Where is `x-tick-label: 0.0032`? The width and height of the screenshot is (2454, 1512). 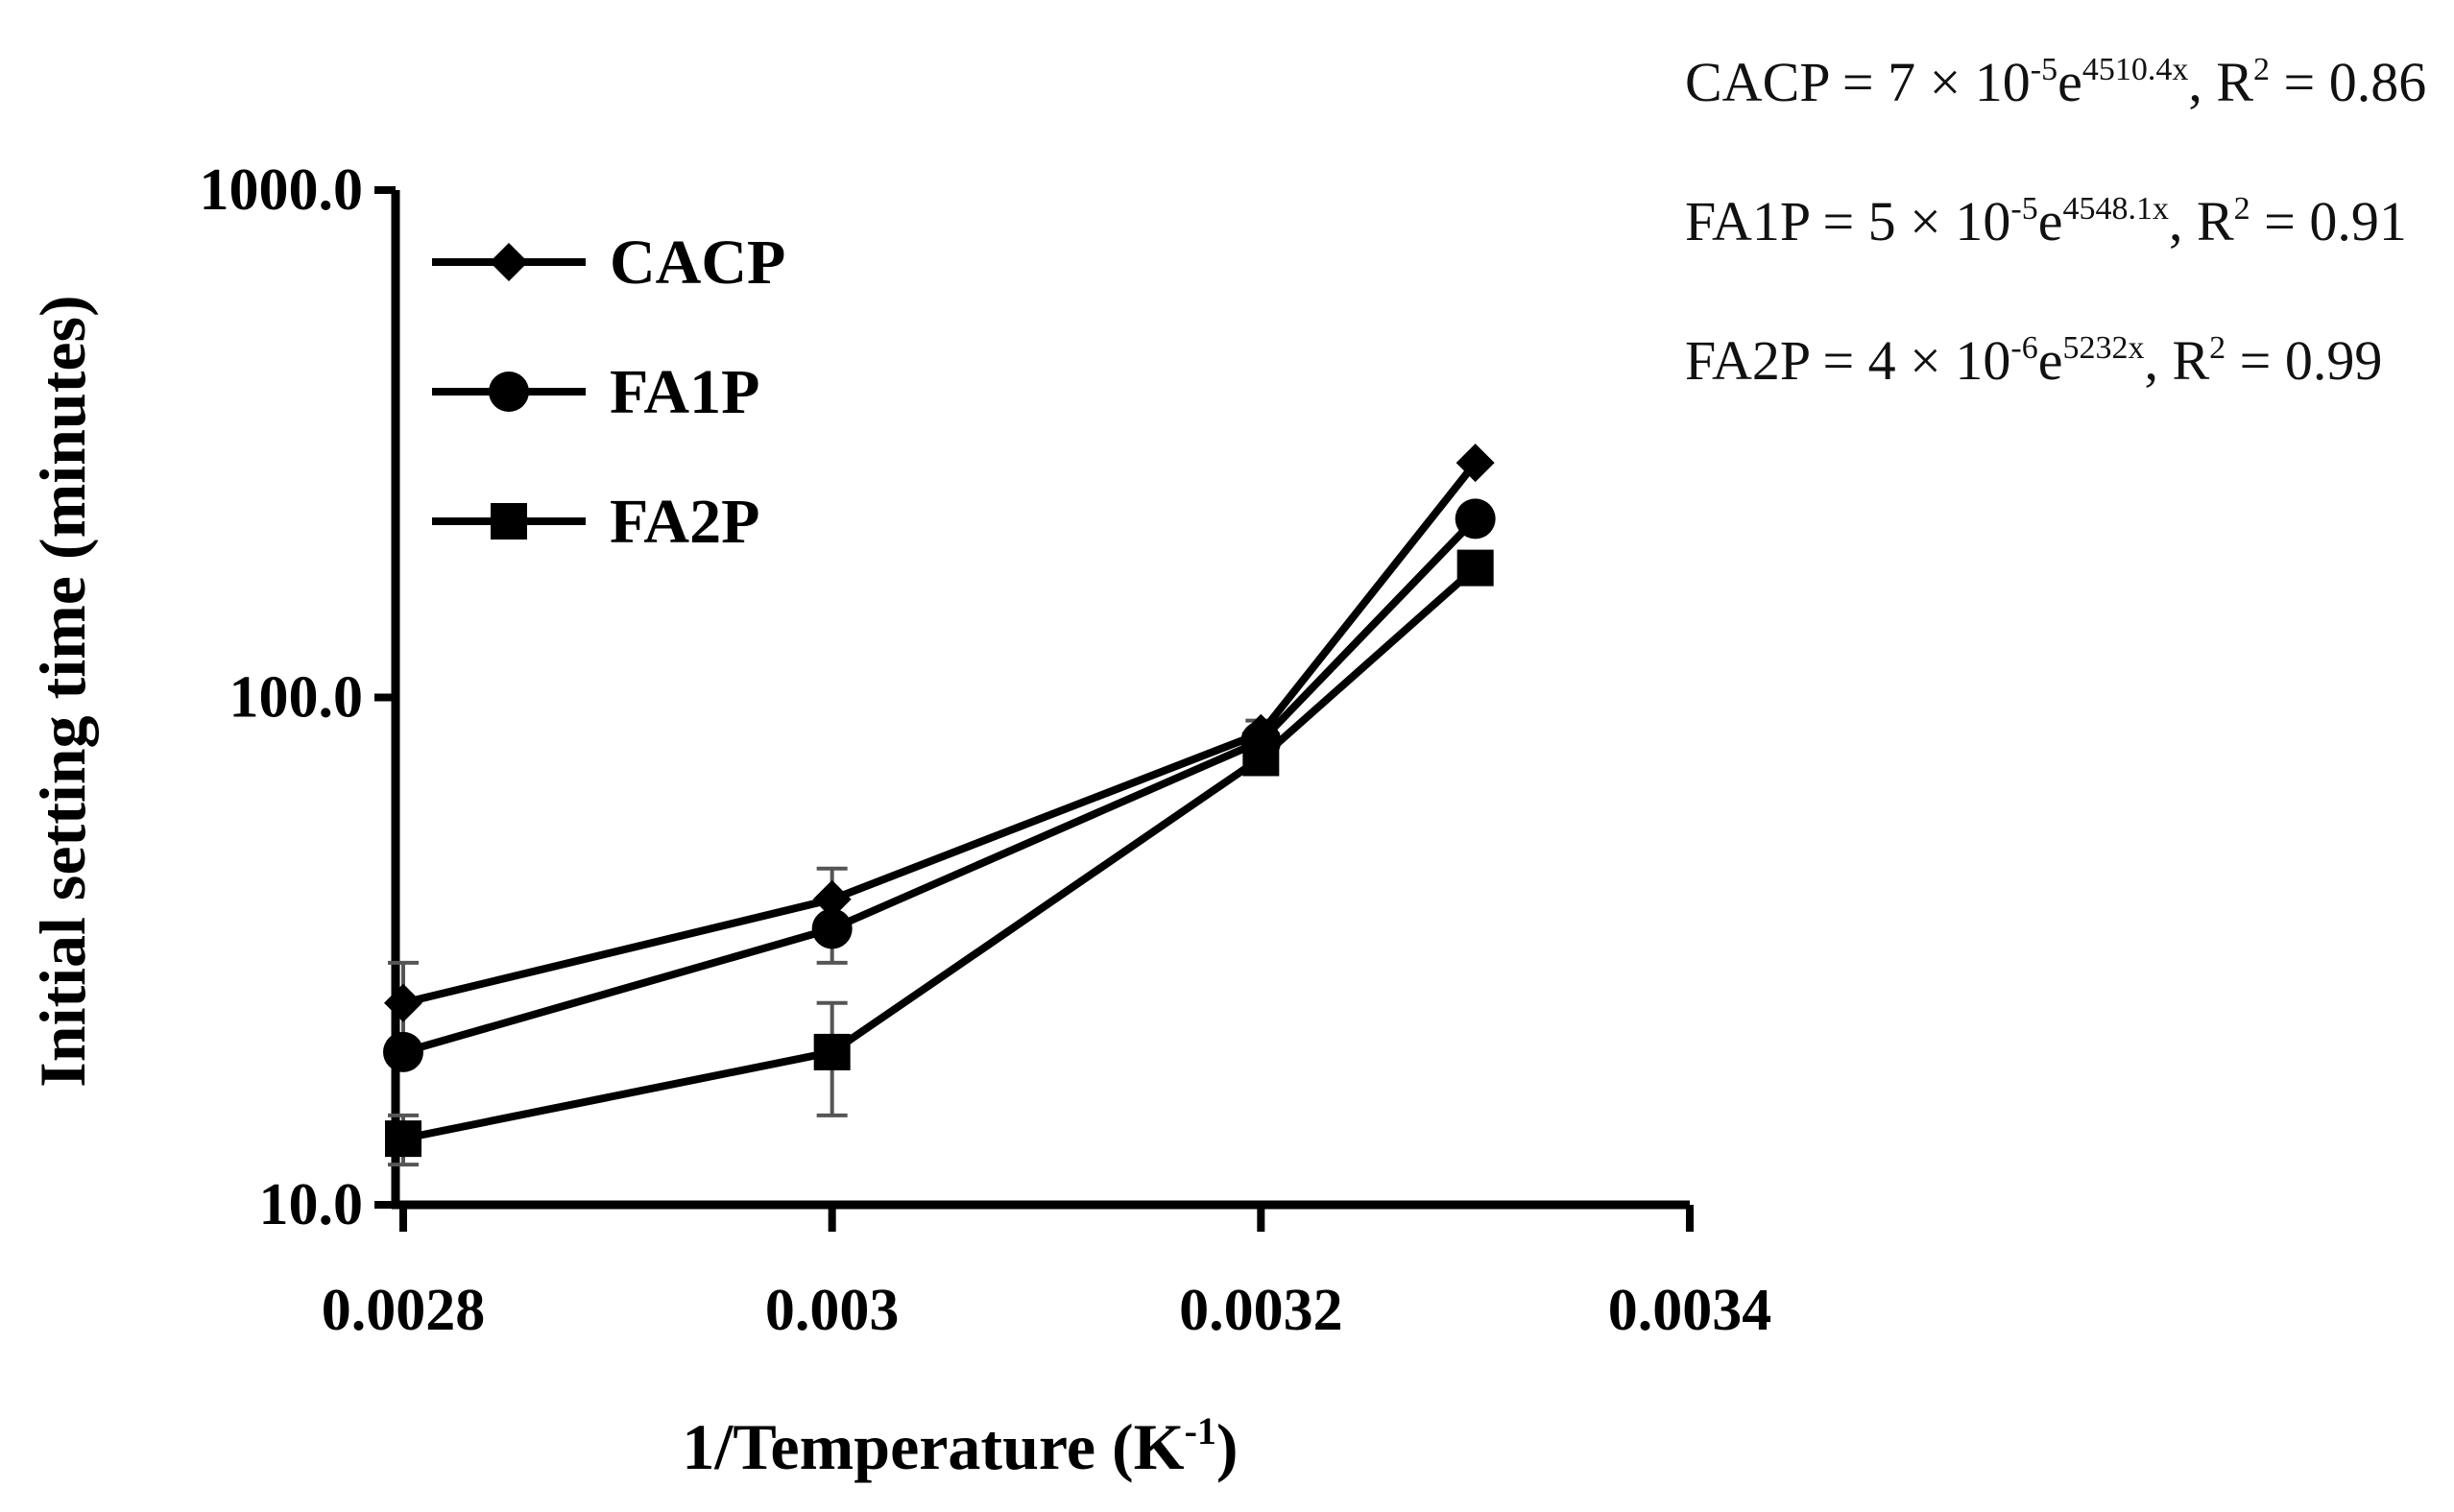 x-tick-label: 0.0032 is located at coordinates (1261, 1310).